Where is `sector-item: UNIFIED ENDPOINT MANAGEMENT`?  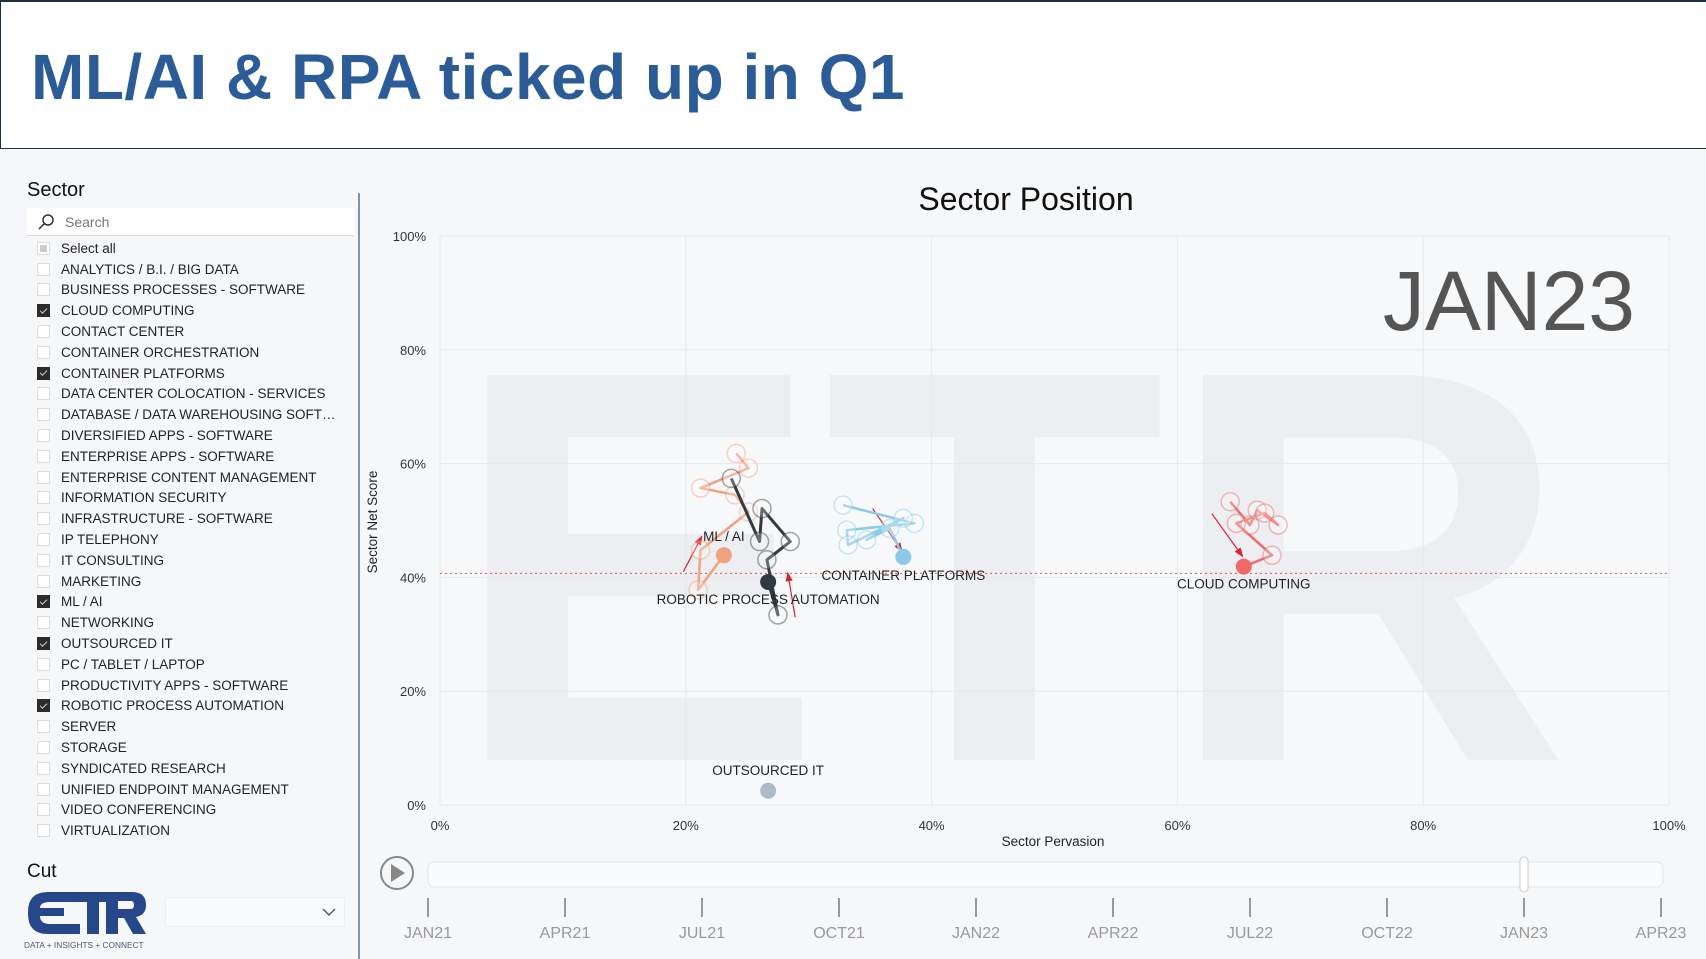 sector-item: UNIFIED ENDPOINT MANAGEMENT is located at coordinates (197, 789).